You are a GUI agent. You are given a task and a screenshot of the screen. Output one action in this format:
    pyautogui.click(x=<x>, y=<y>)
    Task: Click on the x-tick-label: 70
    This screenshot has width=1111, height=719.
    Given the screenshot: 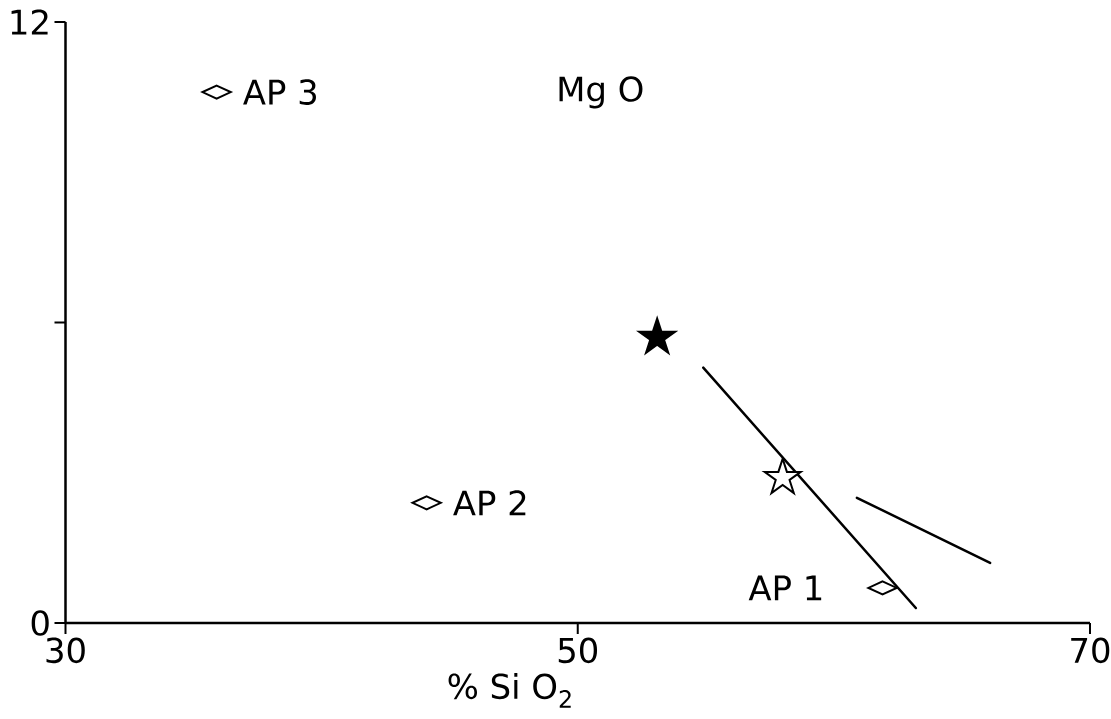 What is the action you would take?
    pyautogui.click(x=1090, y=650)
    